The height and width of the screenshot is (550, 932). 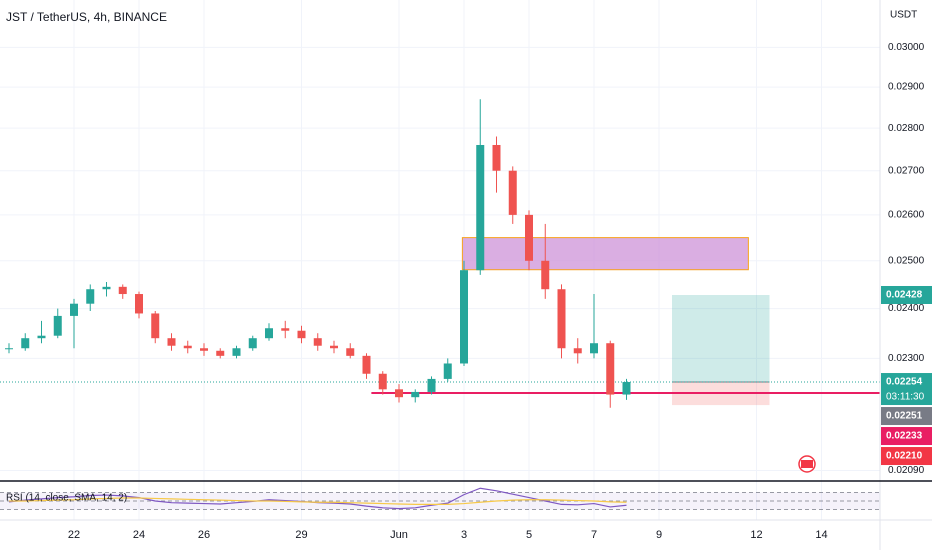 I want to click on y-tick-label: 0.02300, so click(x=906, y=358).